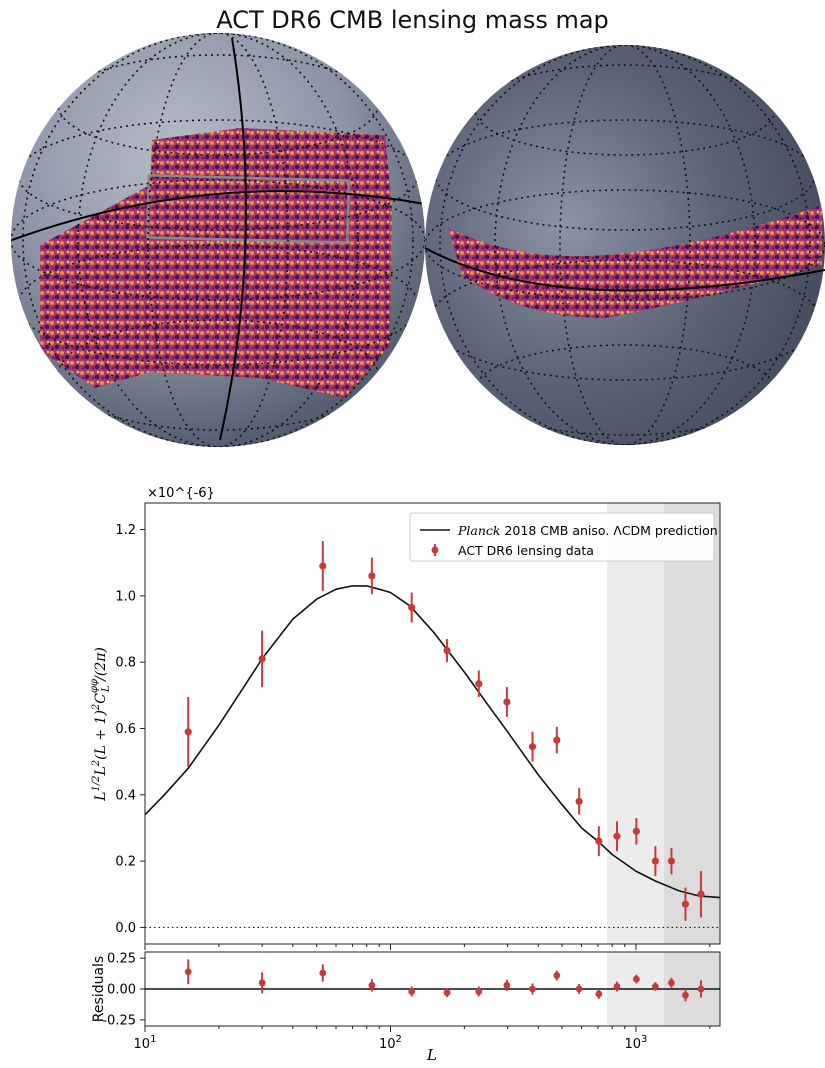  I want to click on lensing-map-patch-right, so click(635, 261).